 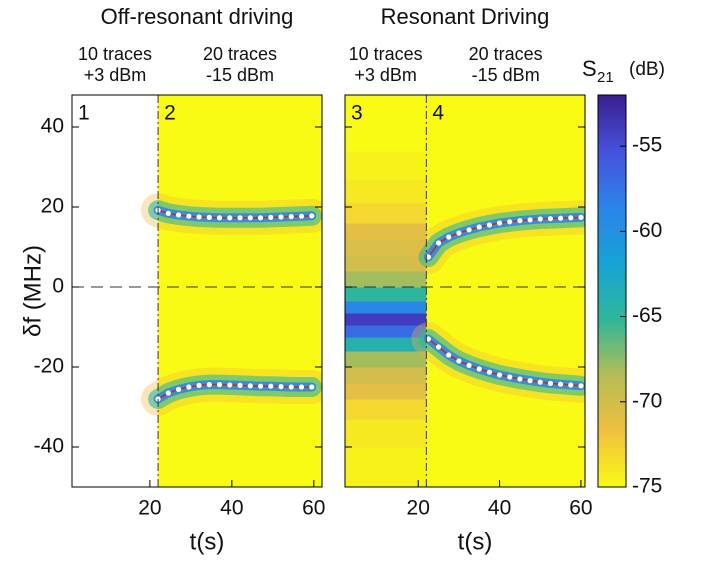 I want to click on y-tick-label: 40, so click(x=52, y=126).